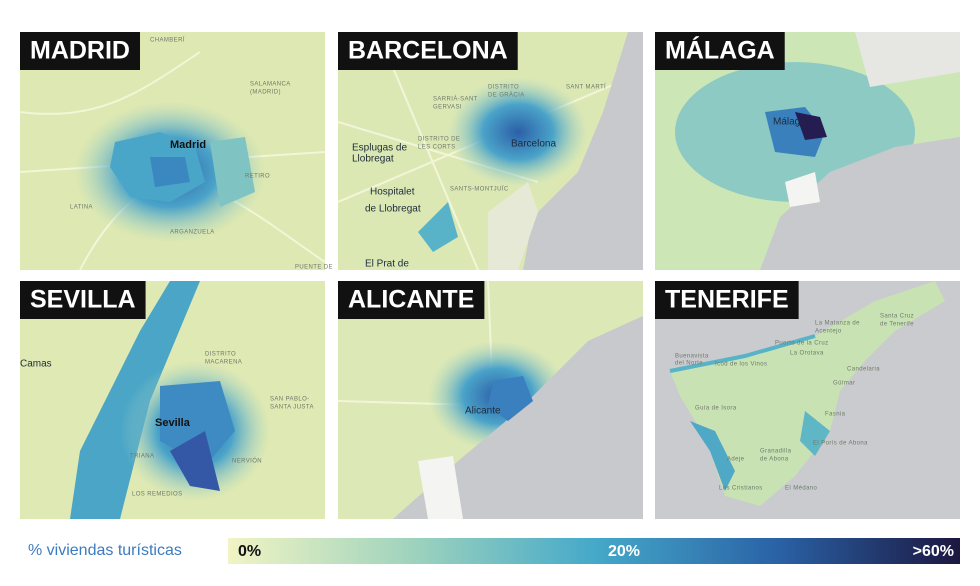  What do you see at coordinates (844, 384) in the screenshot?
I see `place-label: Güímar` at bounding box center [844, 384].